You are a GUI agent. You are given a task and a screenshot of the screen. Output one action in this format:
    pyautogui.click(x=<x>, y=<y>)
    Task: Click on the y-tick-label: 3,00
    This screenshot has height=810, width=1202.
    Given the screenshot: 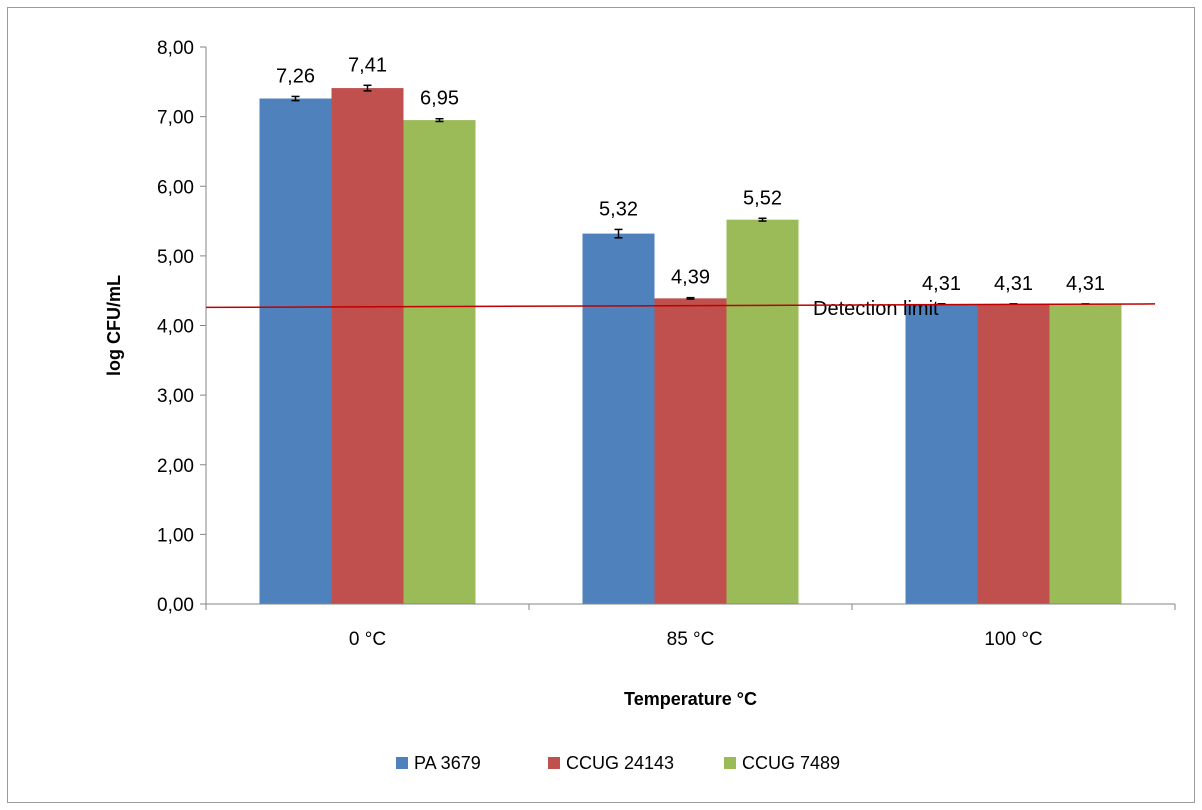 What is the action you would take?
    pyautogui.click(x=175, y=396)
    